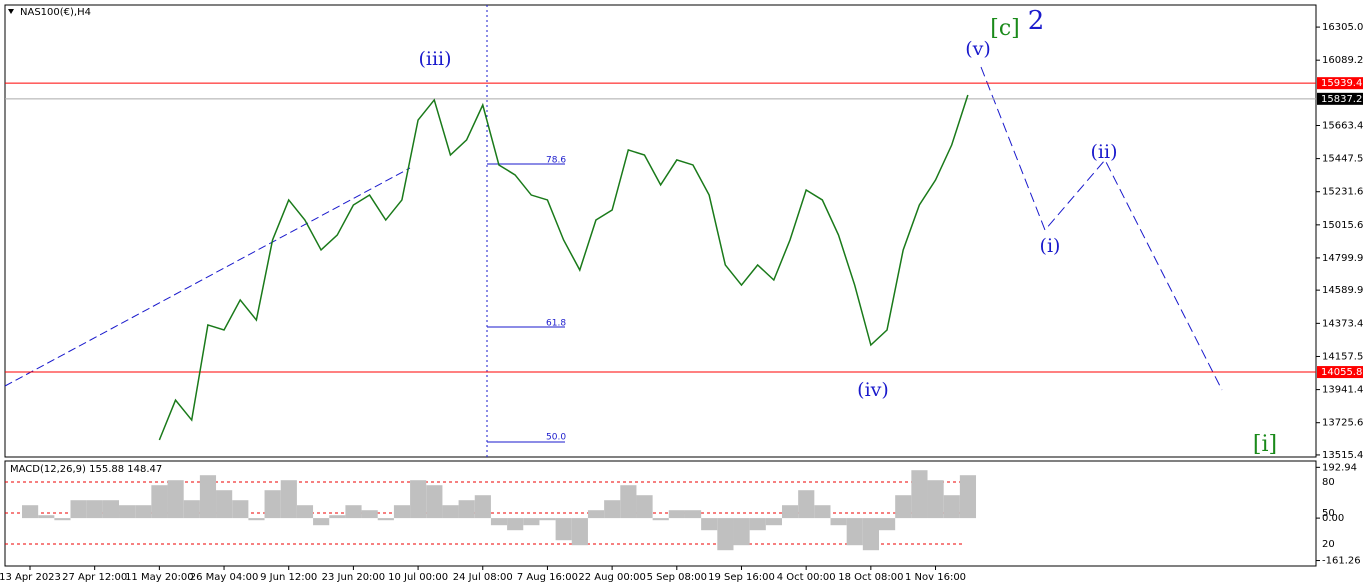 The height and width of the screenshot is (588, 1366). What do you see at coordinates (547, 577) in the screenshot?
I see `x-tick-label: 7 Aug 16:00` at bounding box center [547, 577].